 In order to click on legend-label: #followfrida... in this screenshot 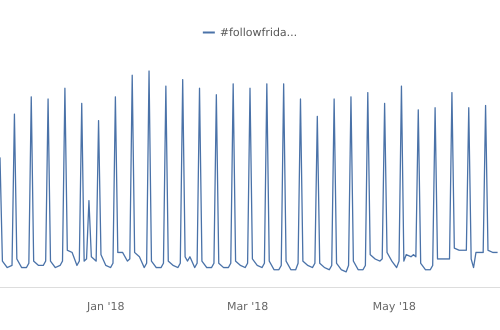, I will do `click(259, 32)`.